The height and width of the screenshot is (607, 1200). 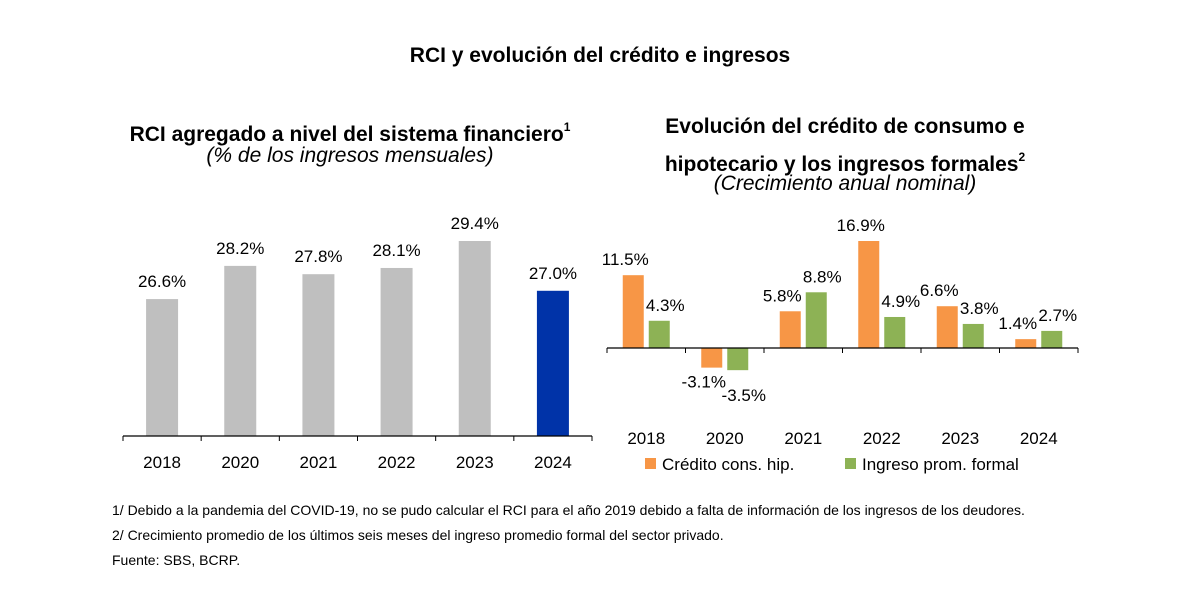 I want to click on ingreso-data-label: 2.7%, so click(x=1057, y=315).